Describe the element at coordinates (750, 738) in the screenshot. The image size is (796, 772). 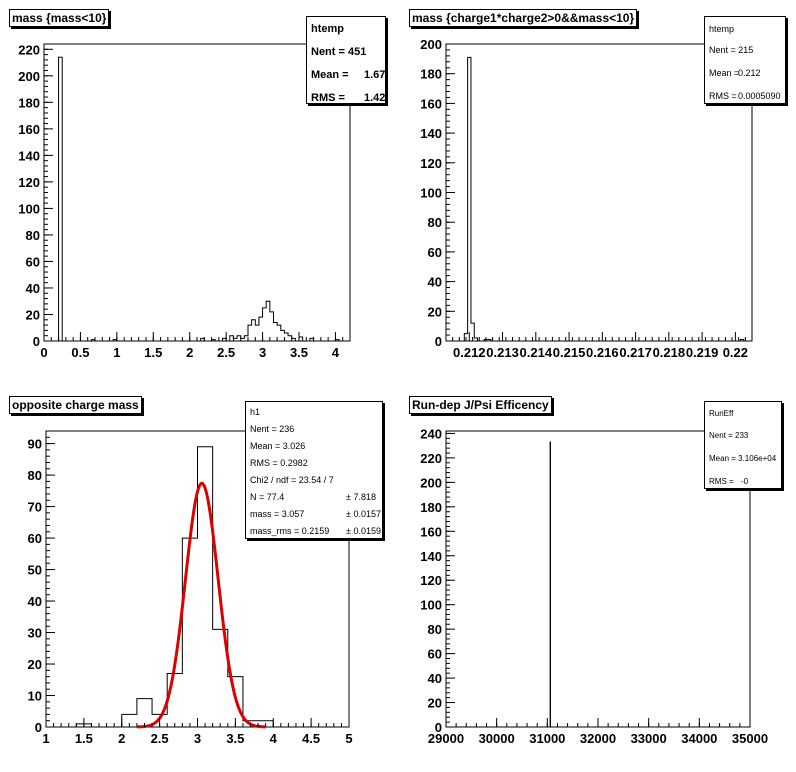
I see `x-tick-label: 35000` at that location.